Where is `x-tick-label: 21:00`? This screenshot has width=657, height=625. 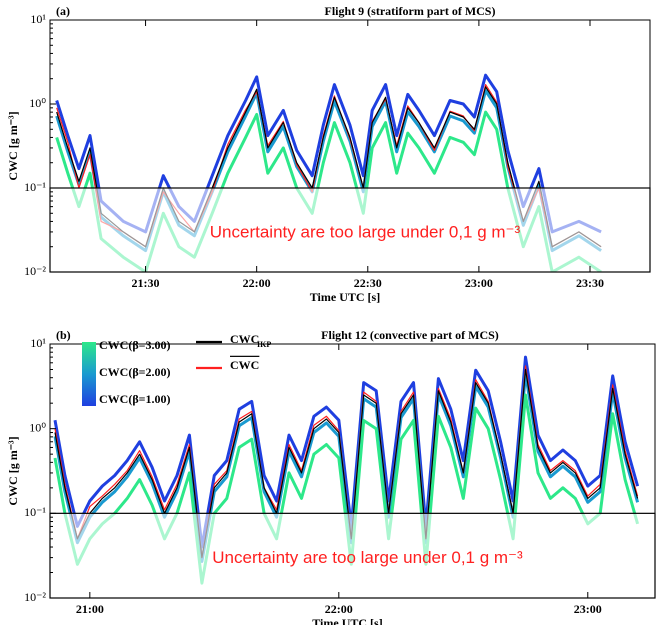
x-tick-label: 21:00 is located at coordinates (90, 609).